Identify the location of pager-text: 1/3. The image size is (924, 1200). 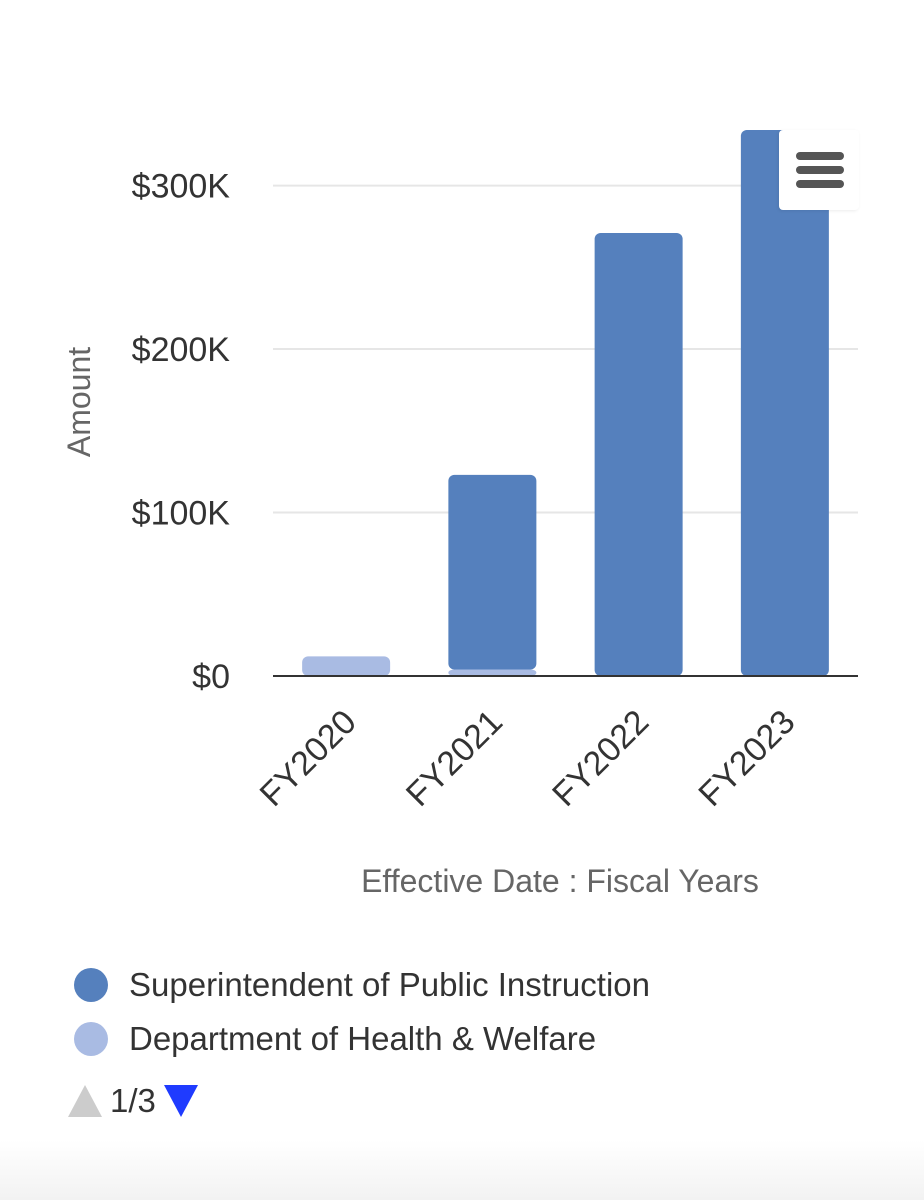
(133, 1100).